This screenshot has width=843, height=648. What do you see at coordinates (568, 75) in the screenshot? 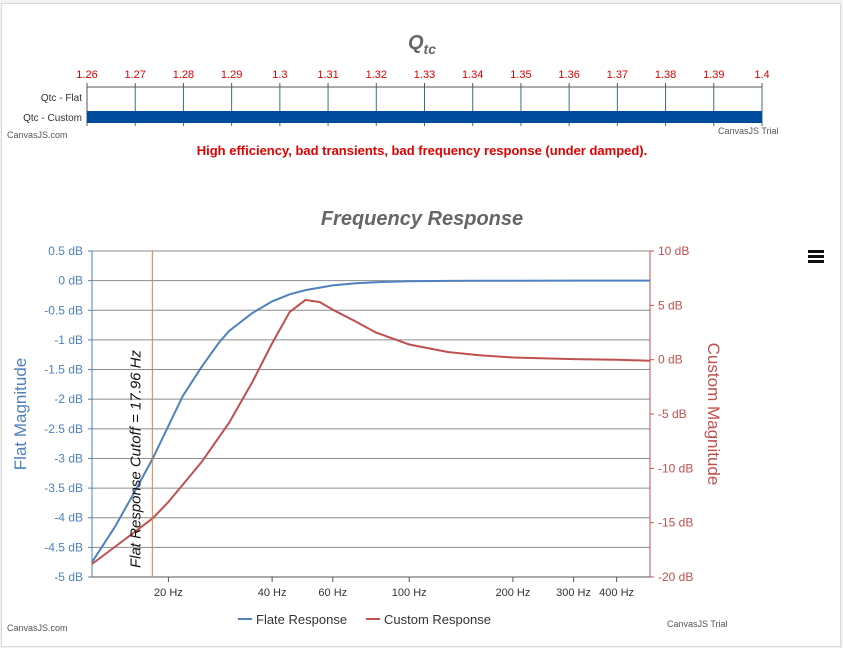
I see `qtc-tick-label: 1.36` at bounding box center [568, 75].